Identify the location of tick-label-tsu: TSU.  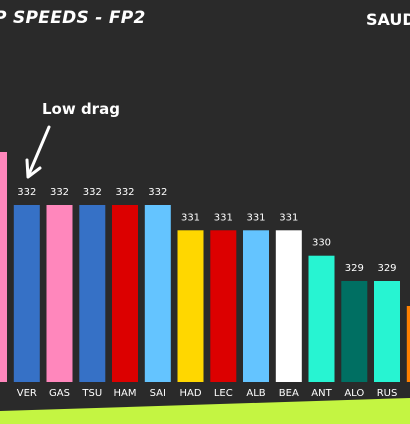
(91, 393).